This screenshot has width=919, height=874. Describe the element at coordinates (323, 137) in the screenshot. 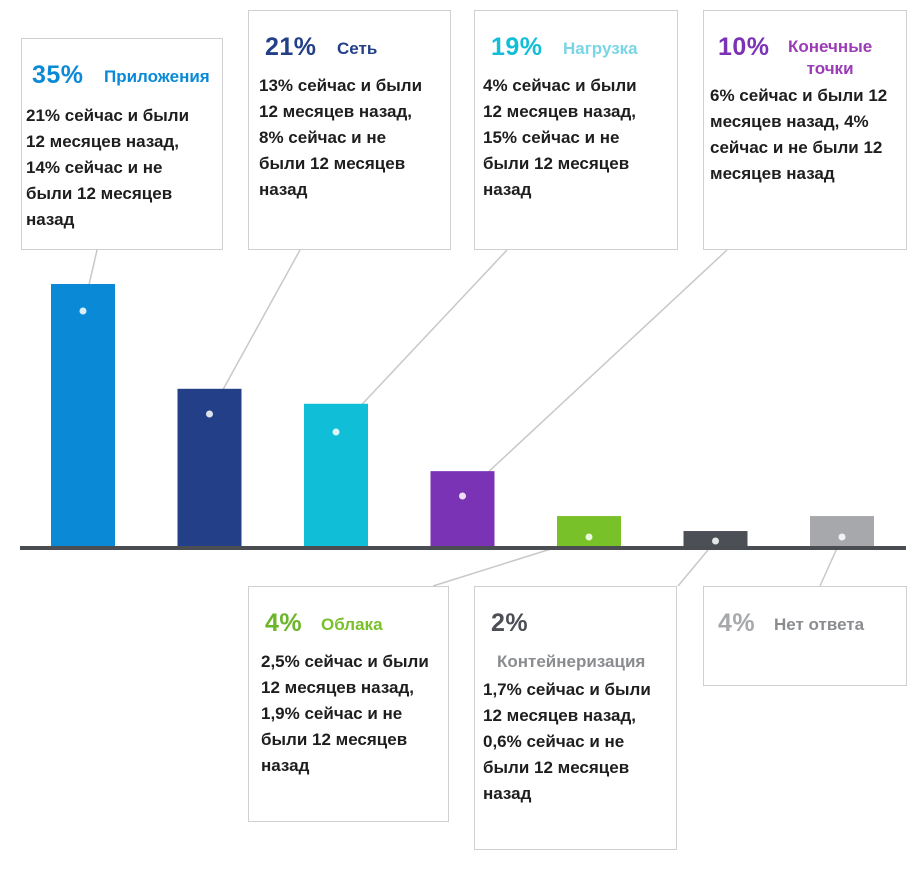

I see `callout-description-line: 8% сейчас и не` at that location.